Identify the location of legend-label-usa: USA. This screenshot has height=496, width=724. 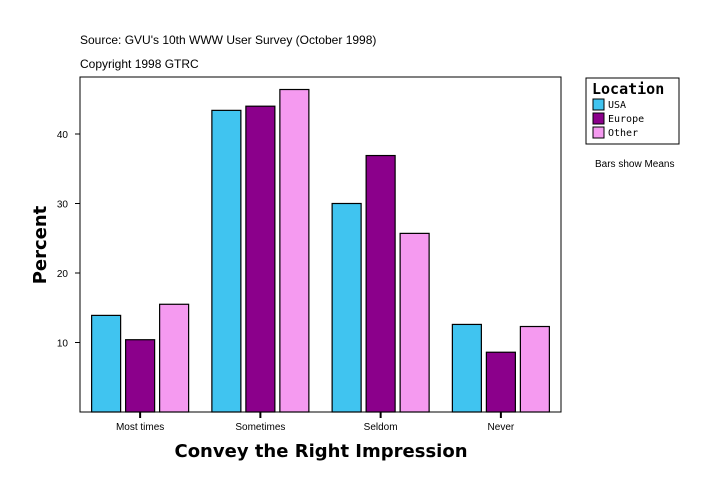
(617, 105).